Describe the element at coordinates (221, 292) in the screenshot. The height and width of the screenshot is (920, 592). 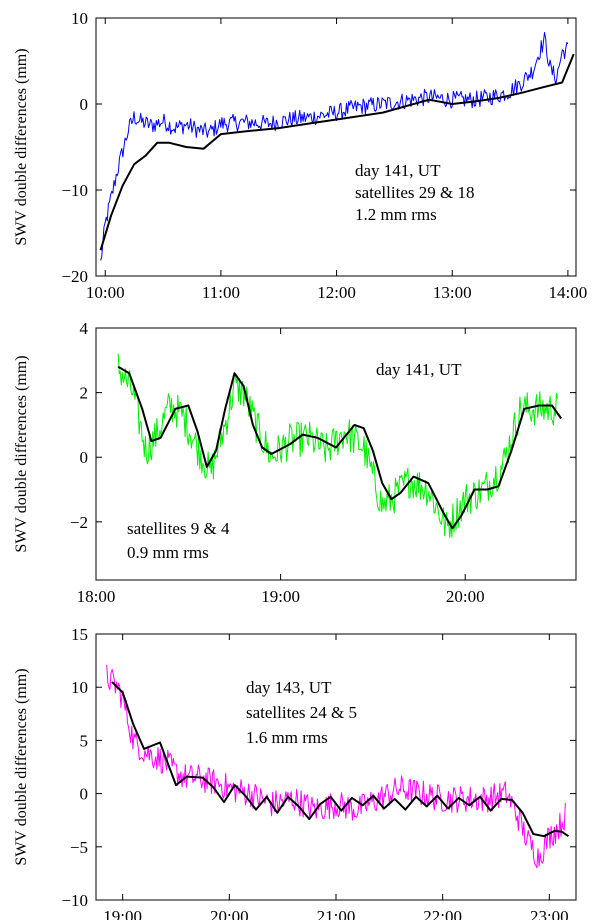
I see `x-tick-label: 11:00` at that location.